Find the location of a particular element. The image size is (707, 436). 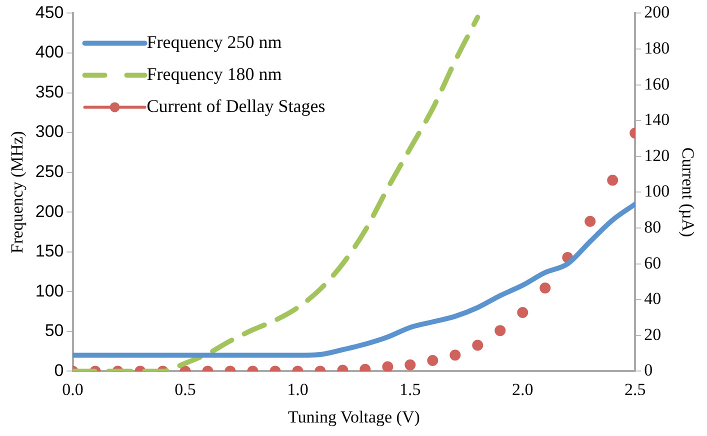

y2-tick-label: 20 is located at coordinates (653, 334).